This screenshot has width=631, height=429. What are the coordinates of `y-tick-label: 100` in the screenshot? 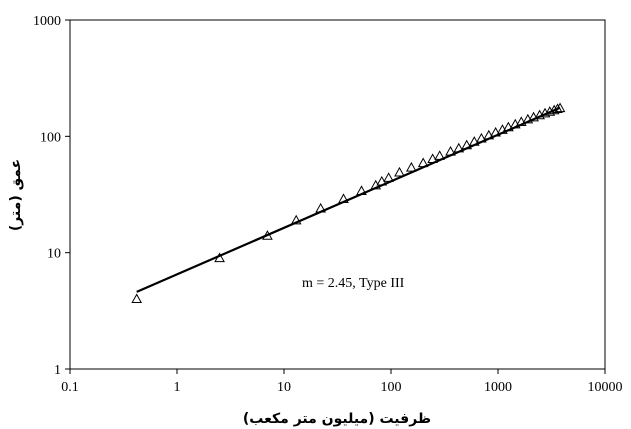 It's located at (50, 137).